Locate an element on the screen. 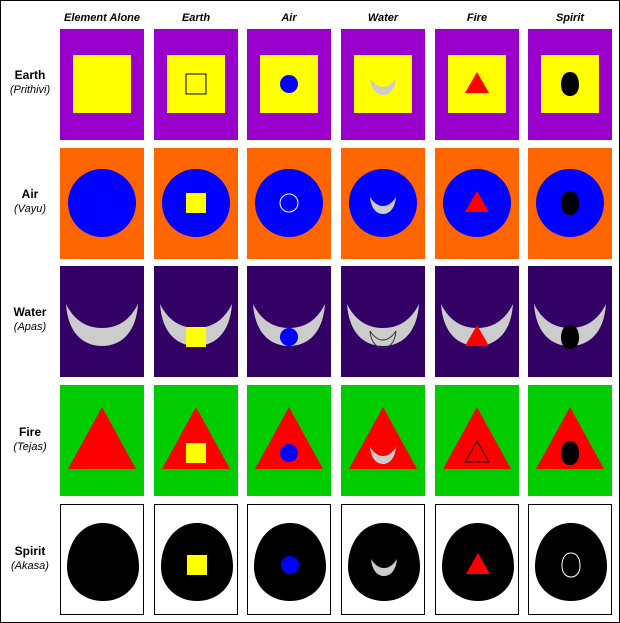 The image size is (620, 623). tile-fire-air is located at coordinates (289, 440).